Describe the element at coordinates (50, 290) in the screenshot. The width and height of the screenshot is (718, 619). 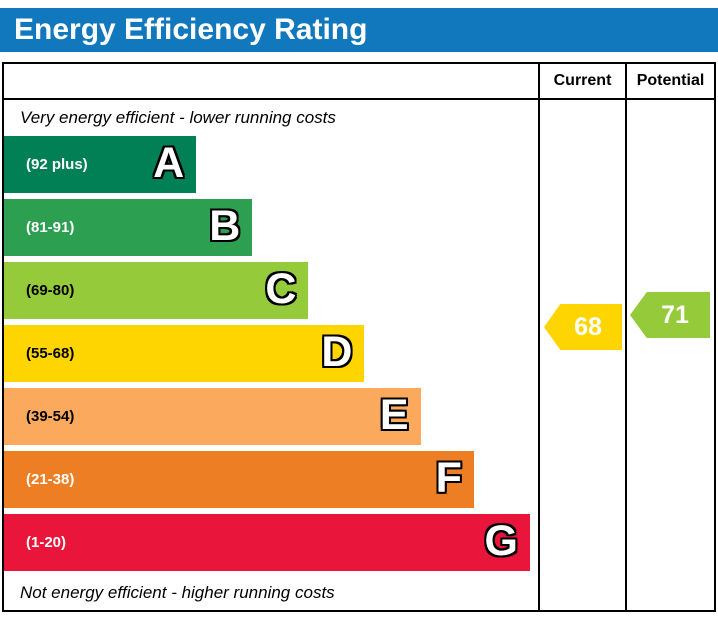
I see `band-range-c: (69-80)` at that location.